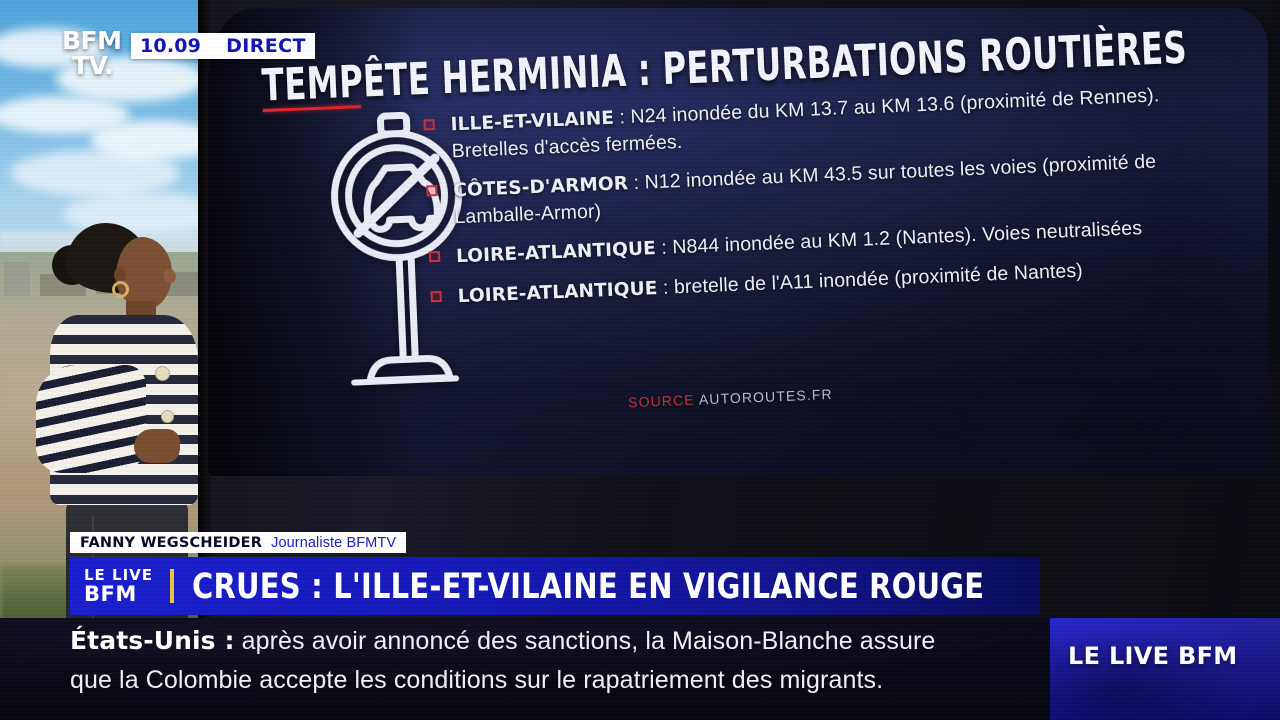 The image size is (1280, 720). Describe the element at coordinates (661, 401) in the screenshot. I see `source-label: SOURCE` at that location.